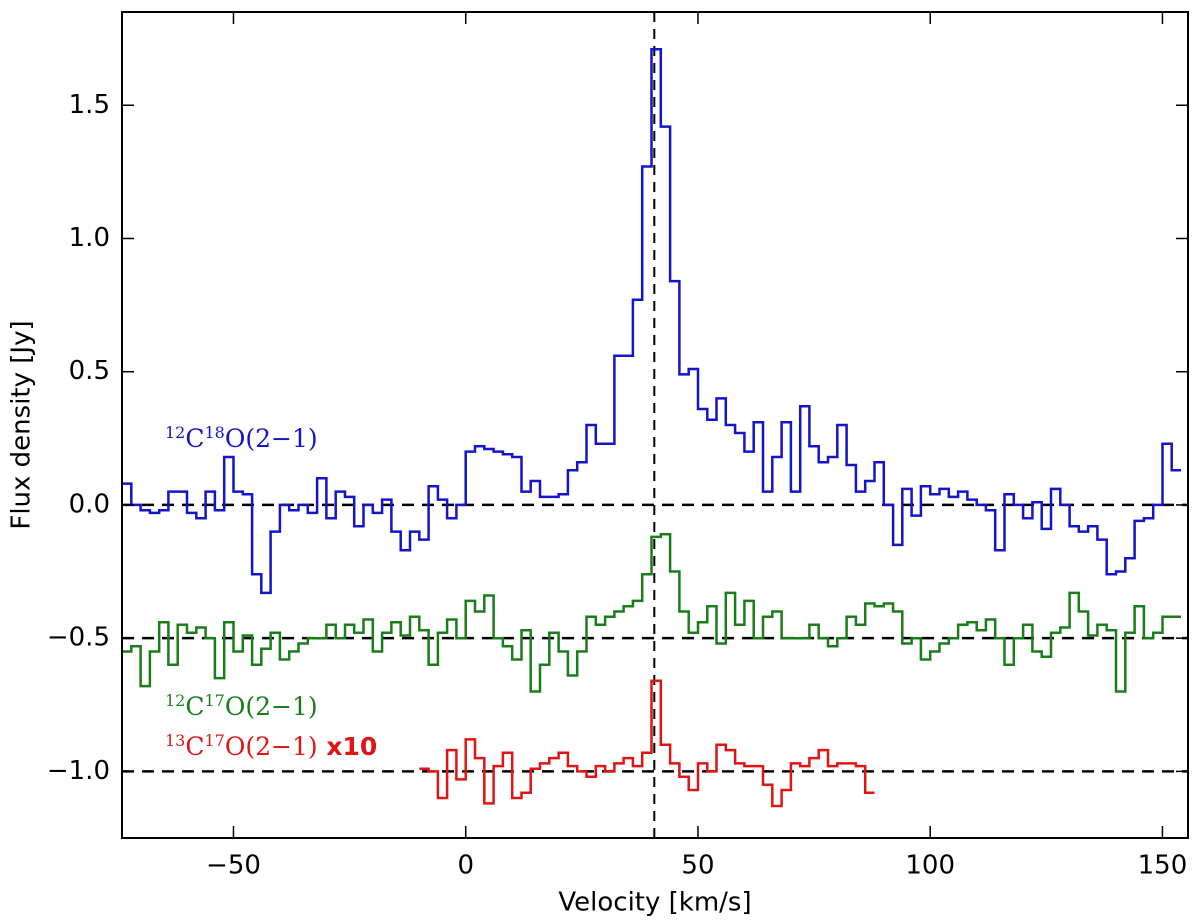 The image size is (1200, 921). What do you see at coordinates (89, 504) in the screenshot?
I see `y-tick-label: 0.0` at bounding box center [89, 504].